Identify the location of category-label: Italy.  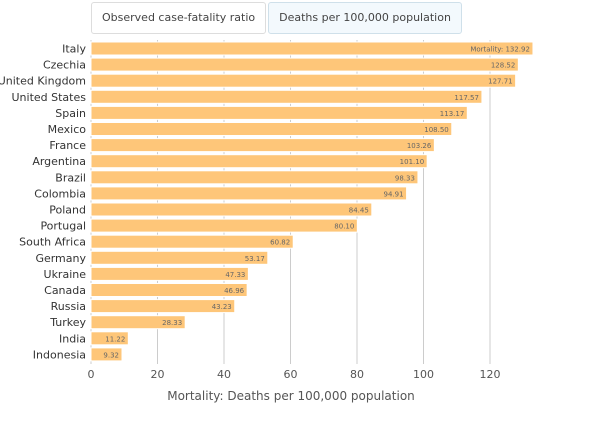
(74, 49).